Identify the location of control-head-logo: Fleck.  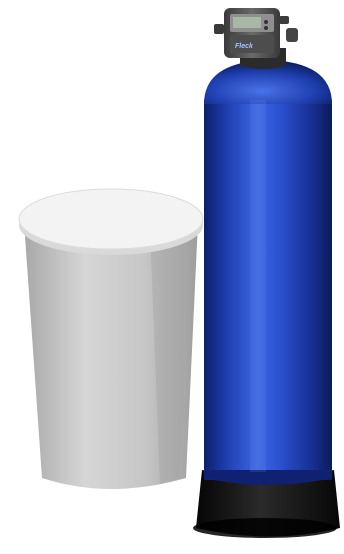
(244, 46).